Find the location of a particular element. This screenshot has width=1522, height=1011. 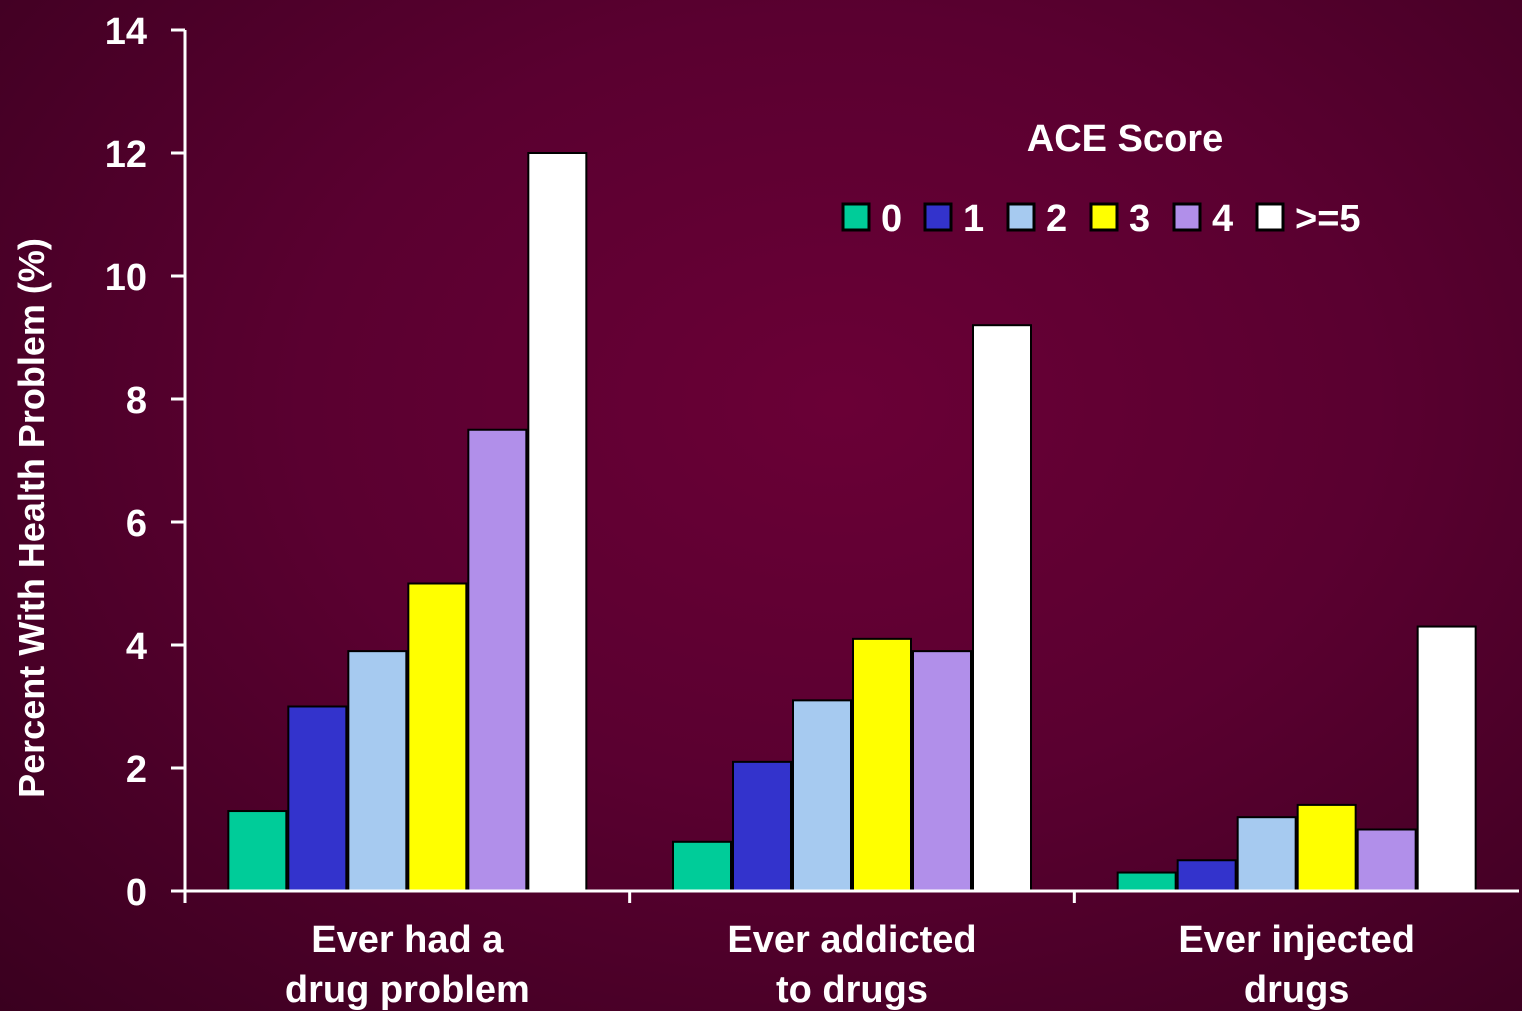

x-category-label: Ever addicted is located at coordinates (851, 940).